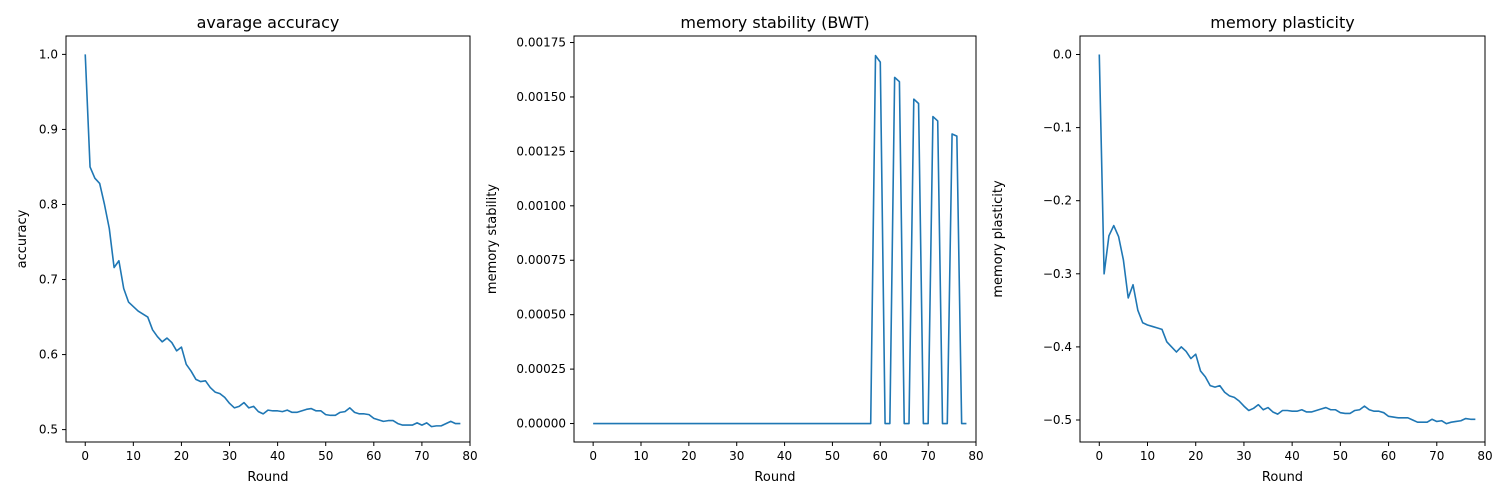 The image size is (1500, 500). Describe the element at coordinates (774, 22) in the screenshot. I see `memory-stability-chart-title: memory stability (BWT)` at that location.